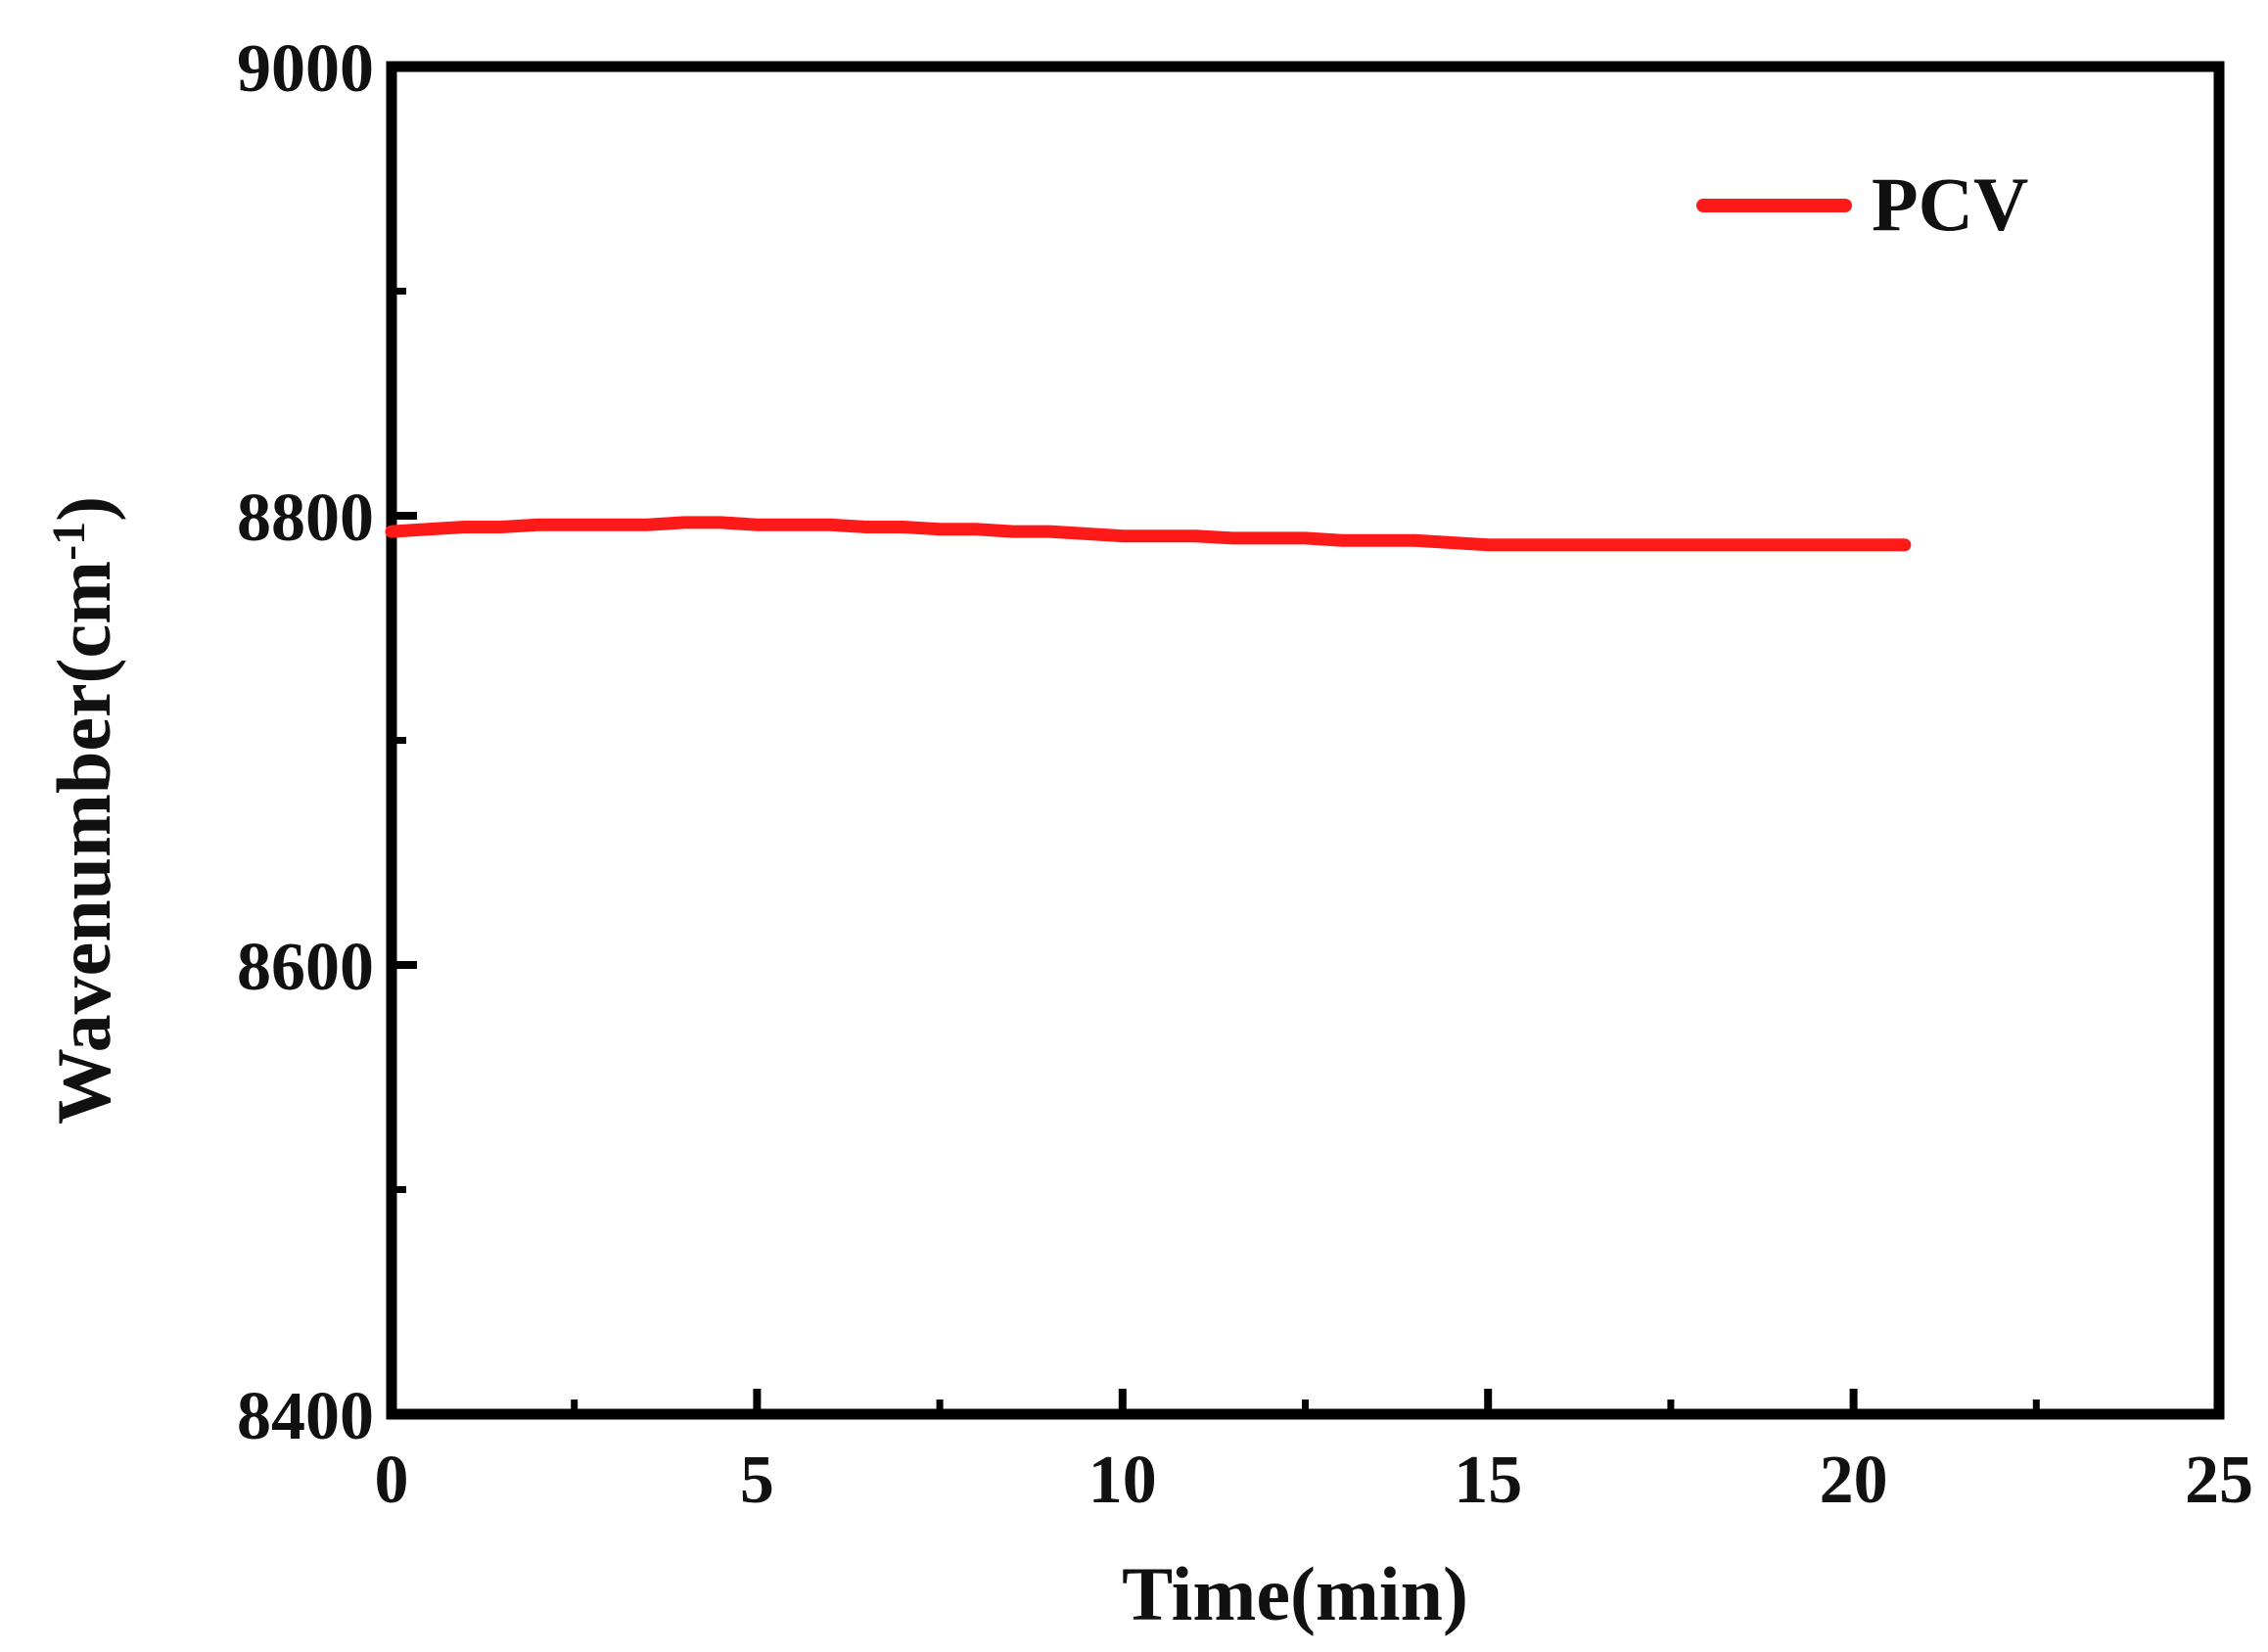 This screenshot has width=2268, height=1652. Describe the element at coordinates (305, 518) in the screenshot. I see `y-tick-label: 8800` at that location.